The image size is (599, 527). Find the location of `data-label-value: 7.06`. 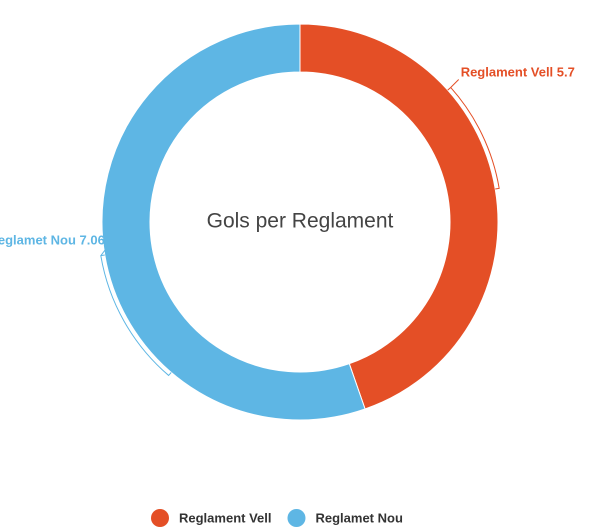

data-label-value: 7.06 is located at coordinates (92, 240).